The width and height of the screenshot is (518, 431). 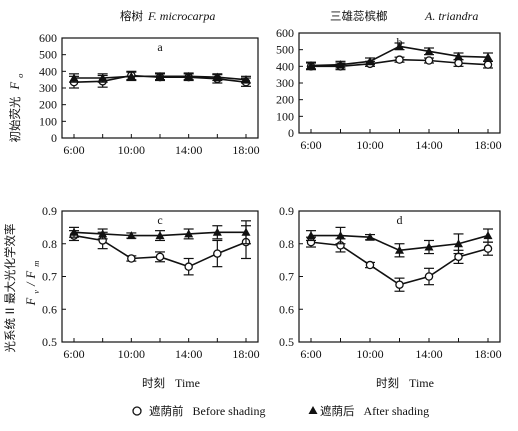 What do you see at coordinates (137, 411) in the screenshot?
I see `legend-before-marker` at bounding box center [137, 411].